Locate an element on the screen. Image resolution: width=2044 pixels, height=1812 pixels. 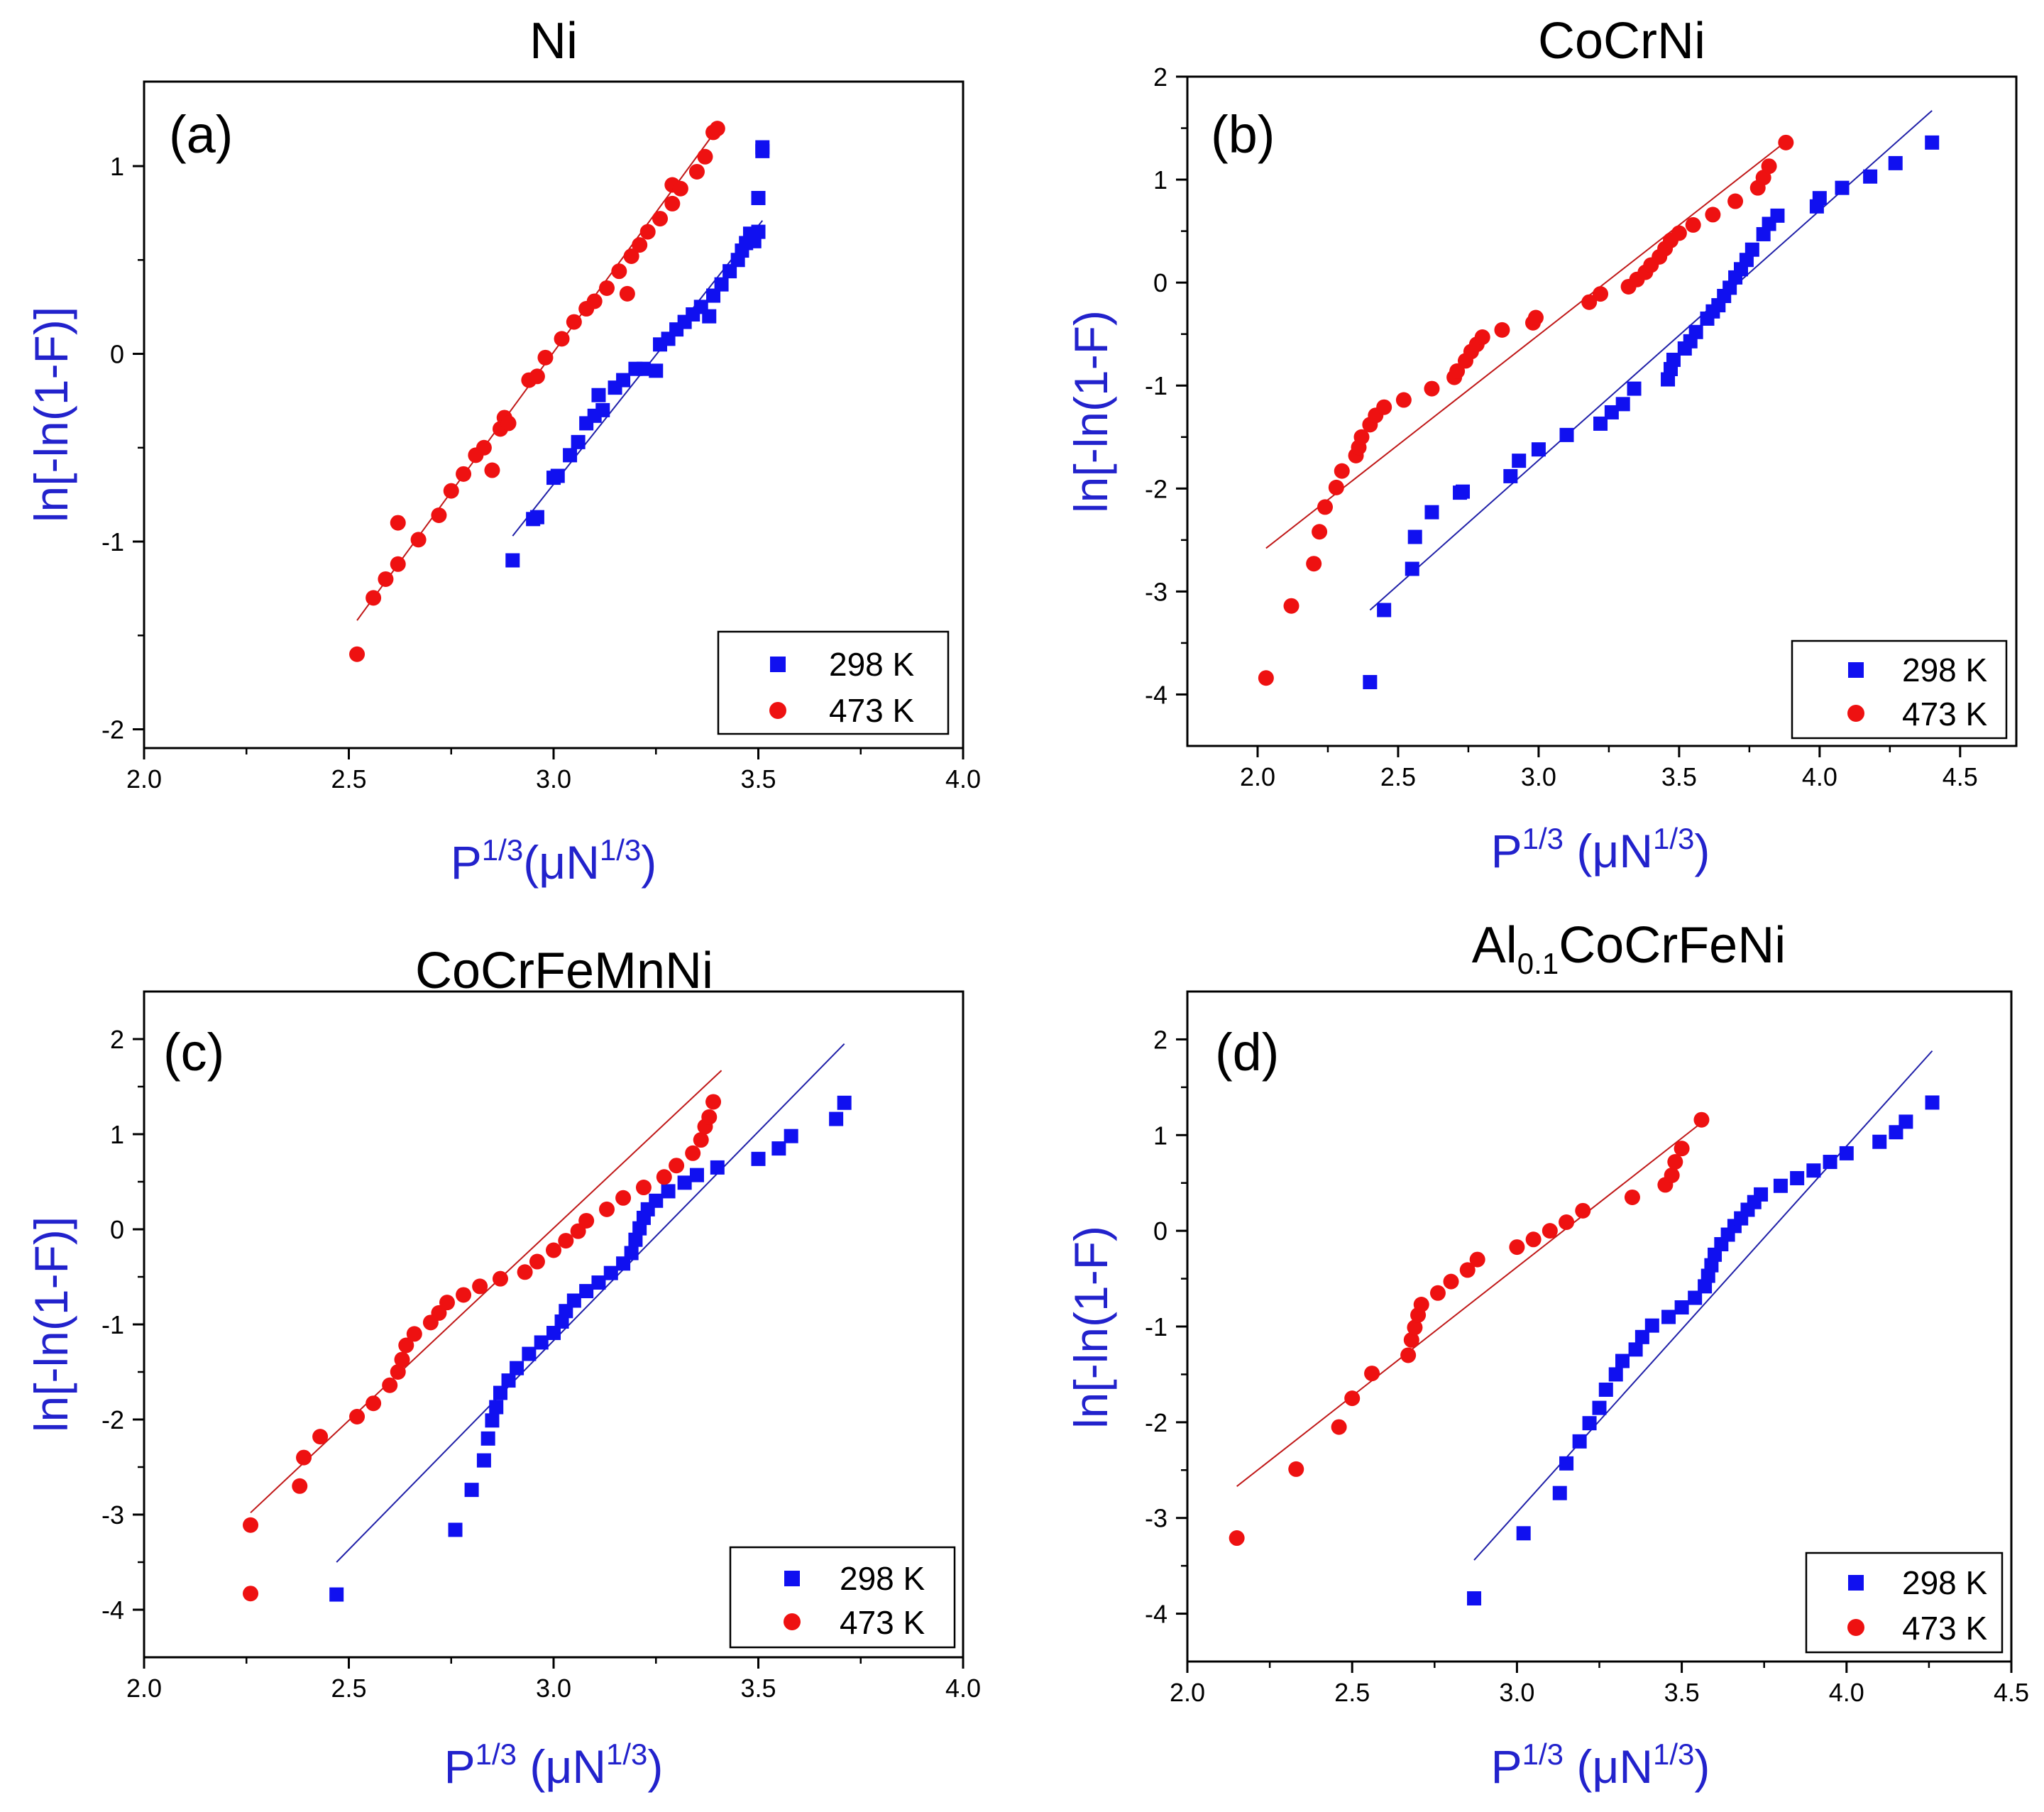
x-label-unit: (μN is located at coordinates (561, 862).